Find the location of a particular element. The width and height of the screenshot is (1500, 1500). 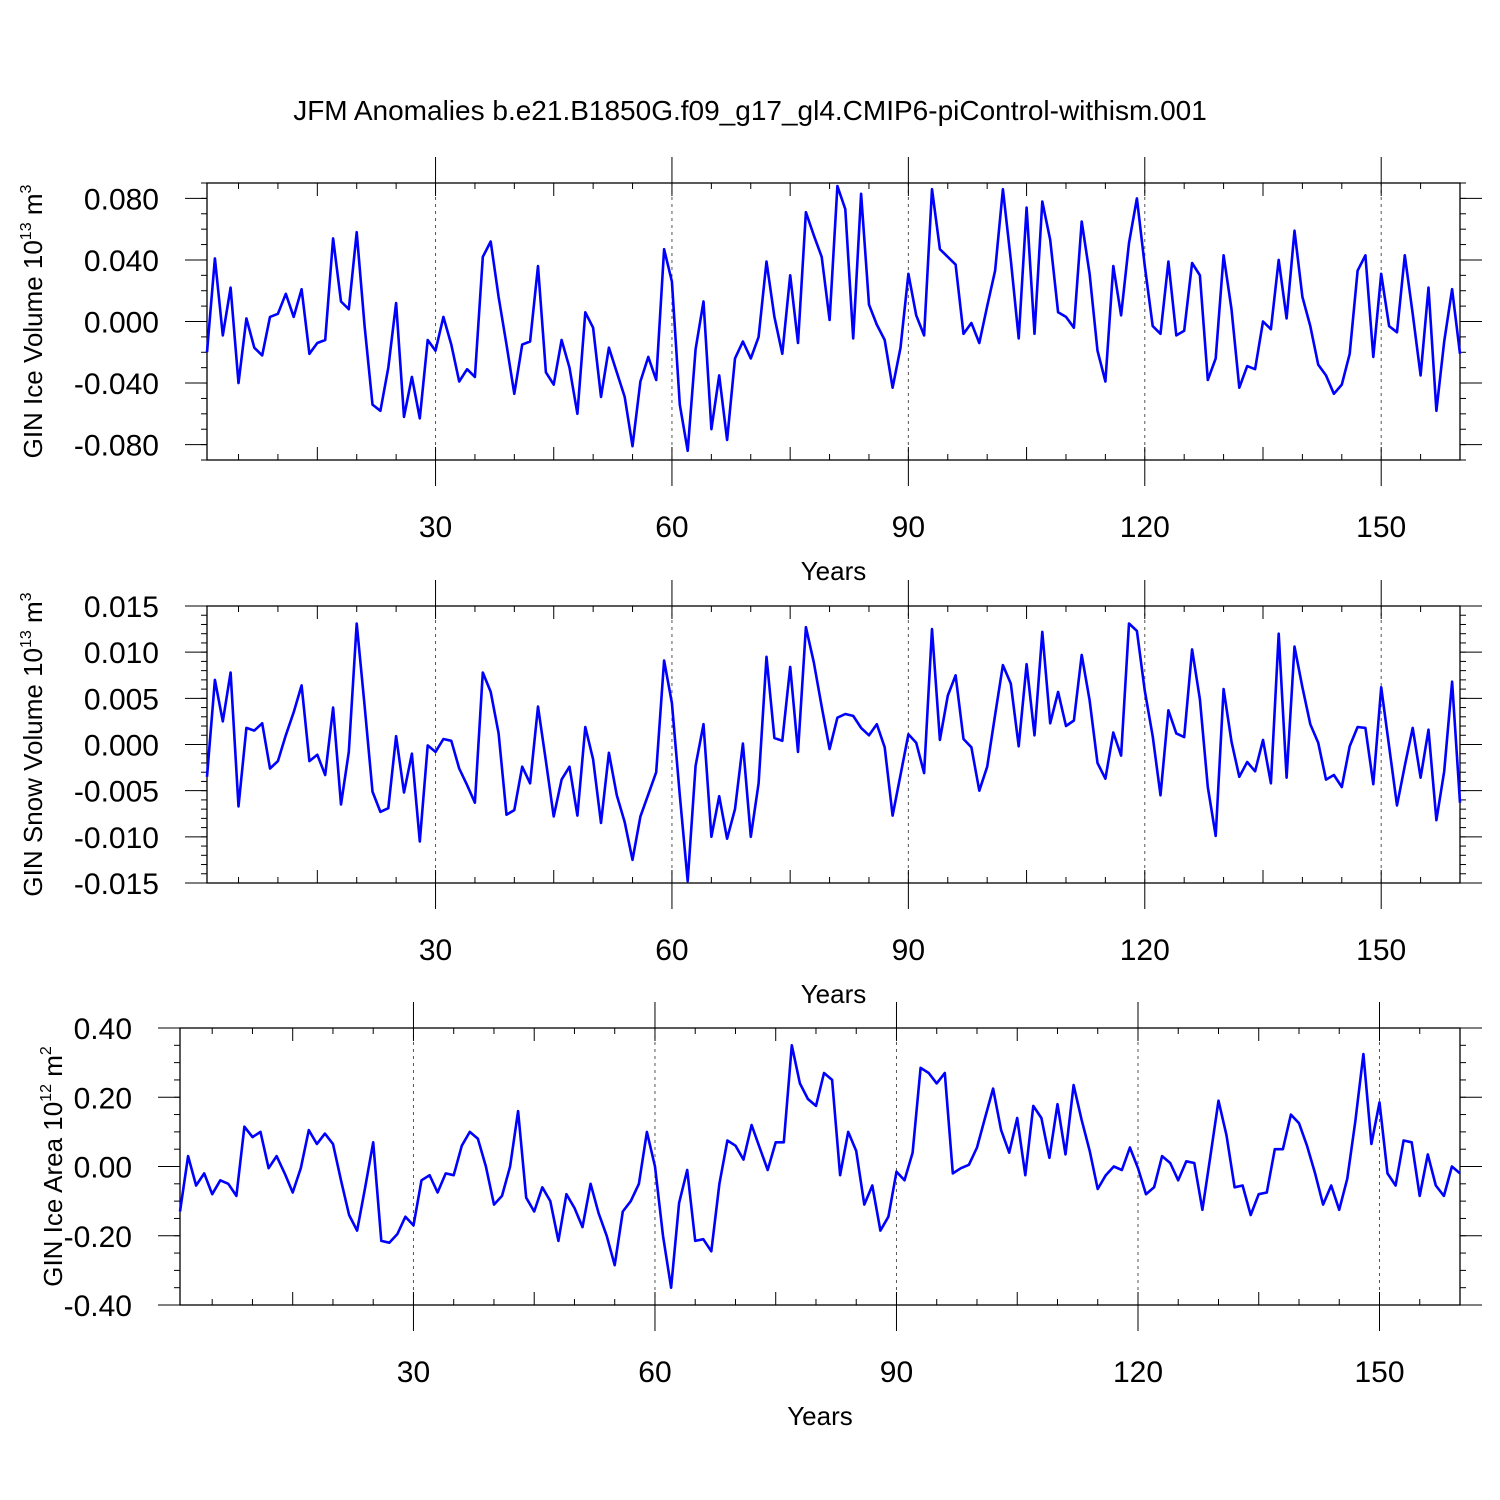

y-tick-label: -0.080 is located at coordinates (116, 446).